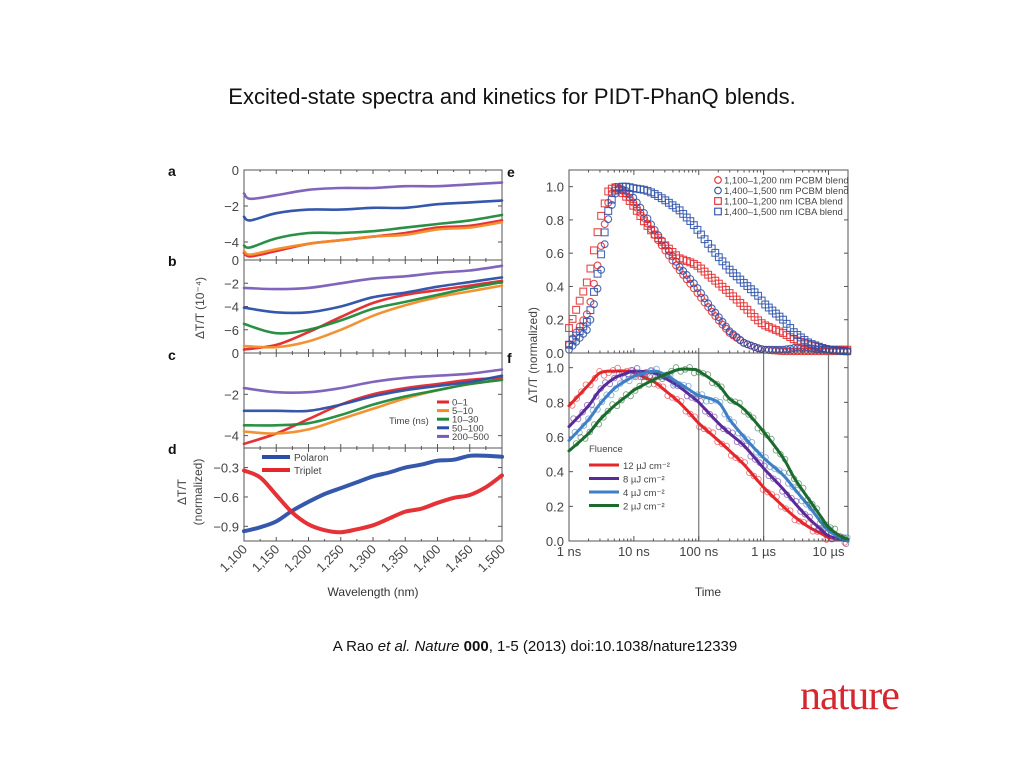  Describe the element at coordinates (555, 187) in the screenshot. I see `y-tick-label: 1.0` at that location.